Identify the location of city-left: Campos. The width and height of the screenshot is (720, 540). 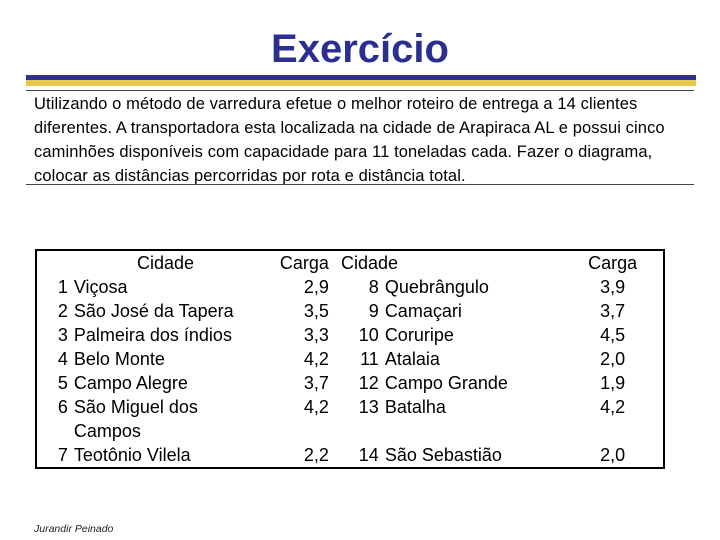
(107, 431).